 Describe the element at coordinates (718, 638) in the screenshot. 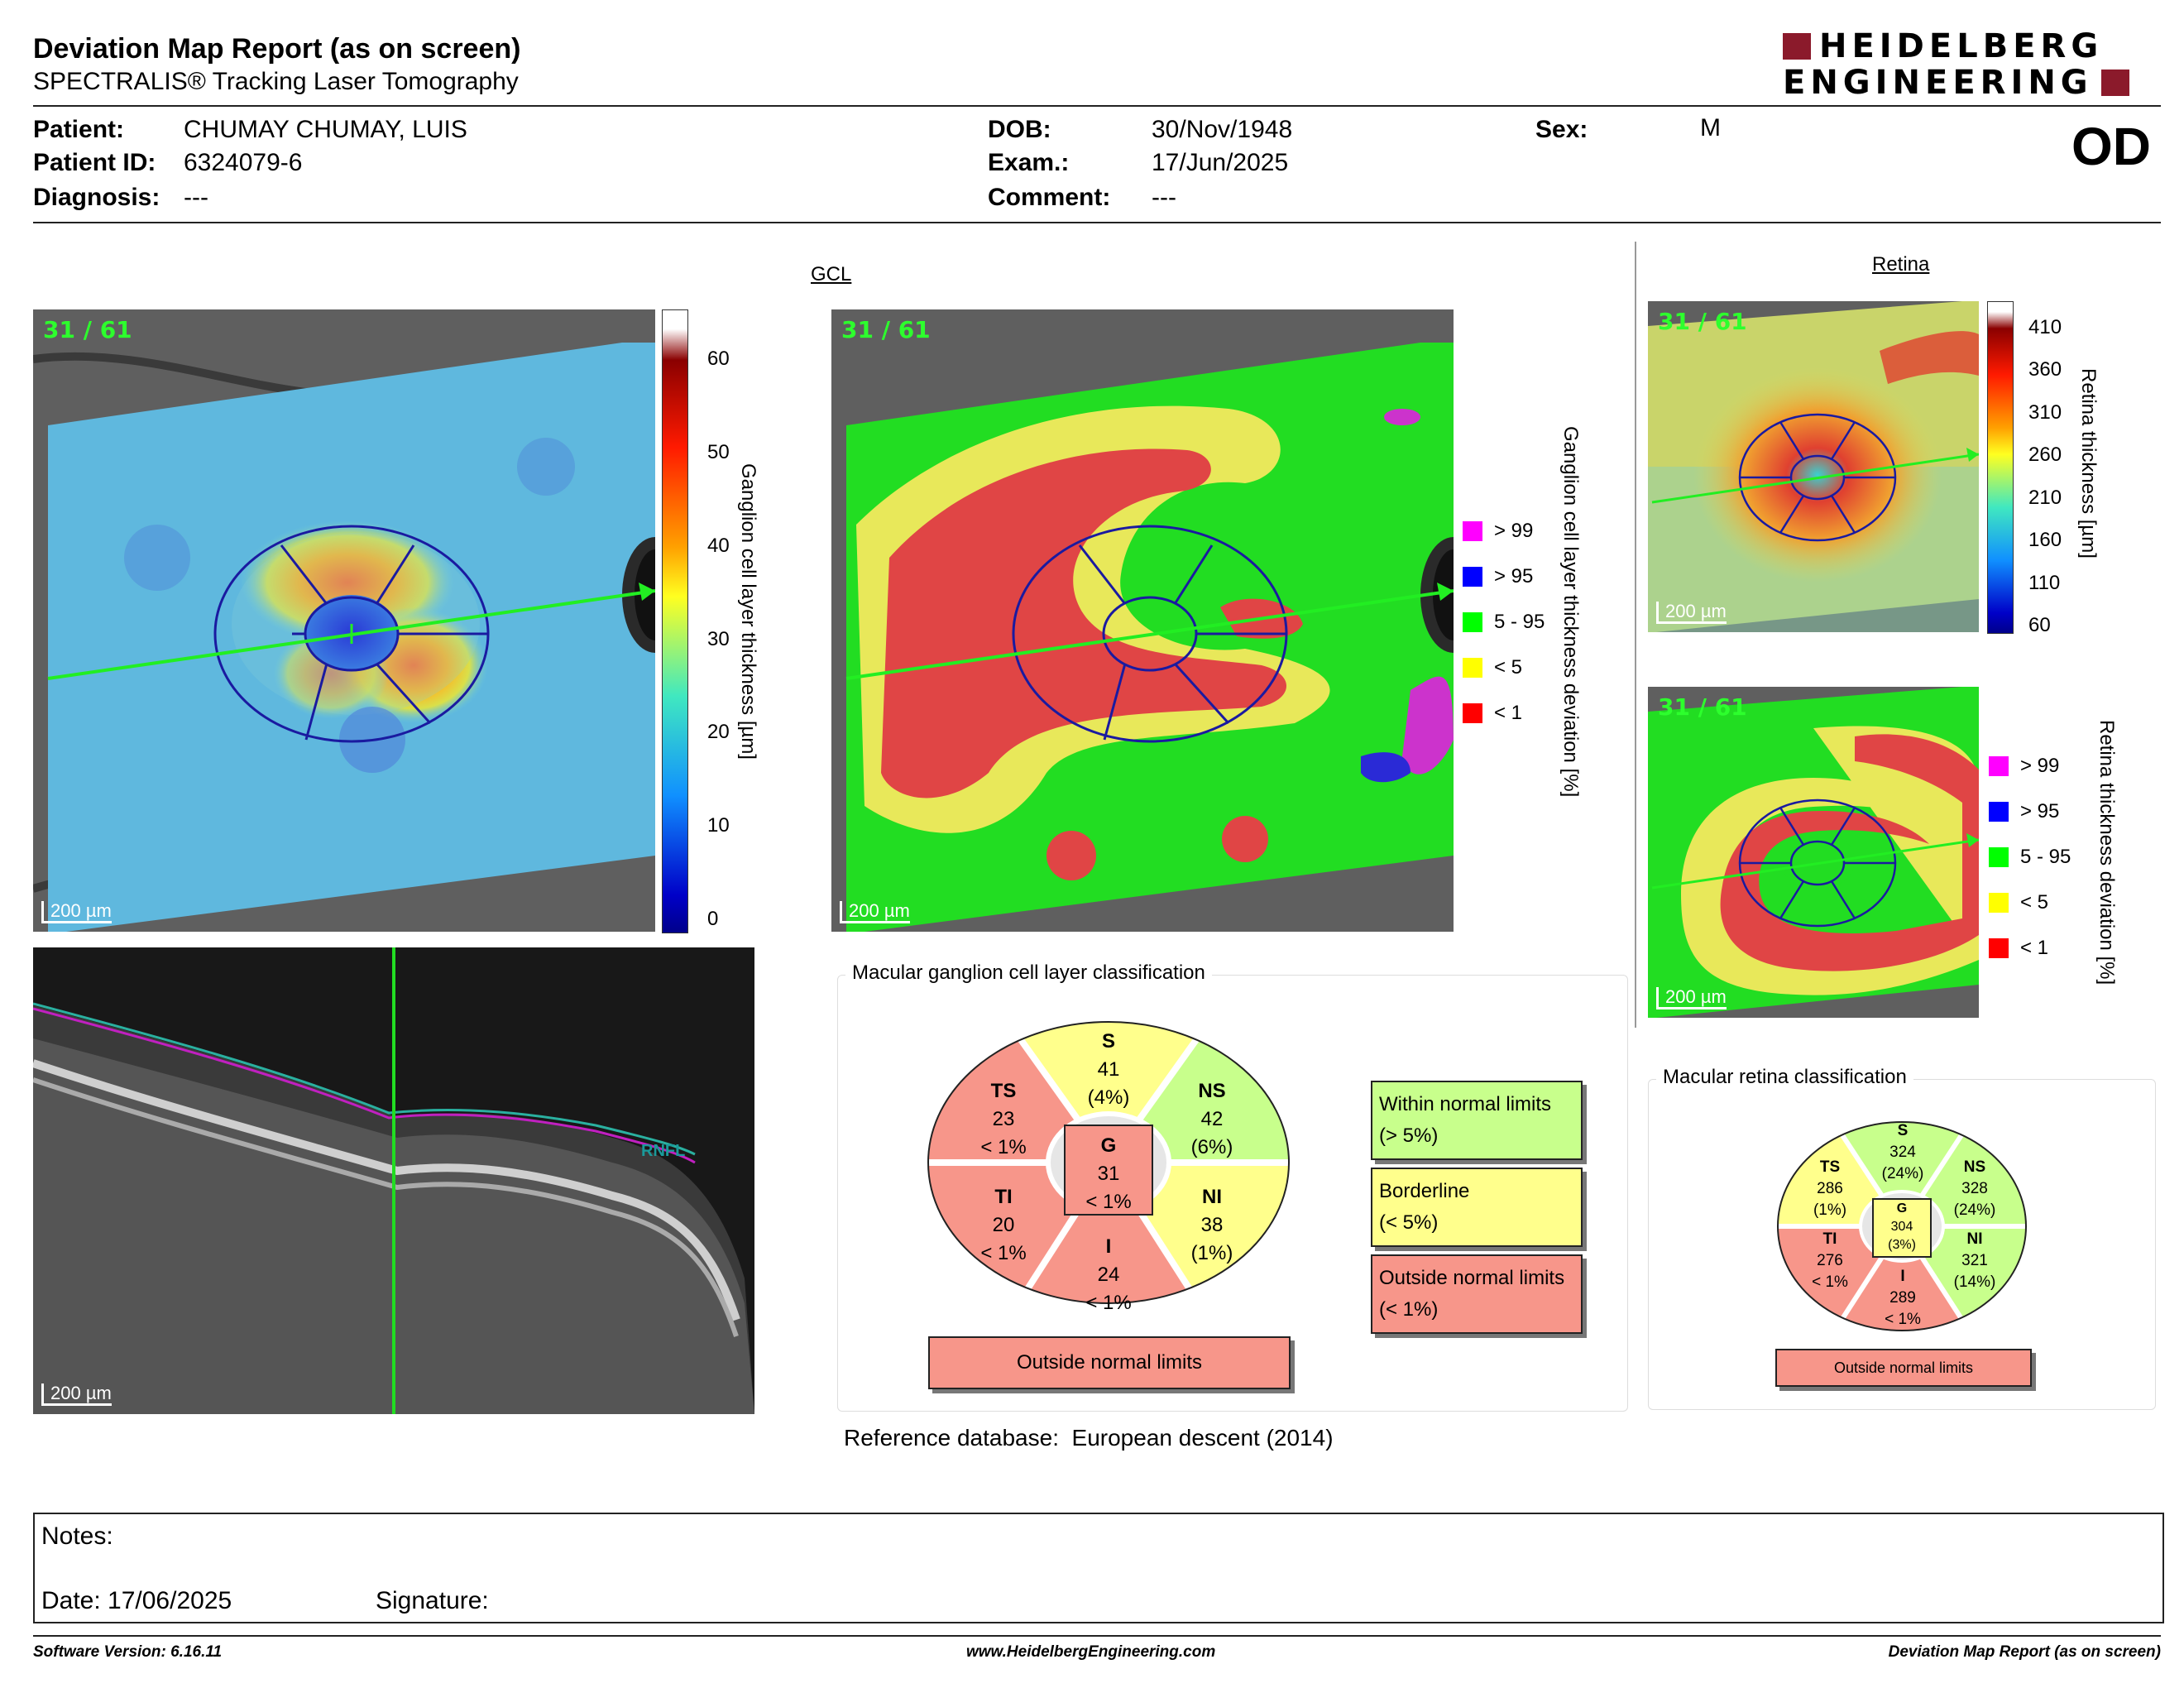

I see `gcl-colorbar-tick: 30` at that location.